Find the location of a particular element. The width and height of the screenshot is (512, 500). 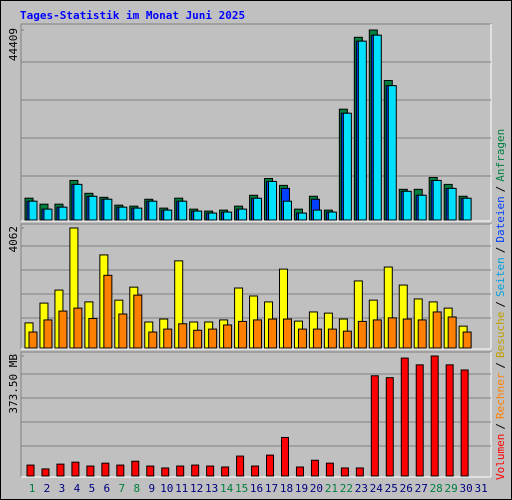

x-tick-label: 12 is located at coordinates (196, 488).